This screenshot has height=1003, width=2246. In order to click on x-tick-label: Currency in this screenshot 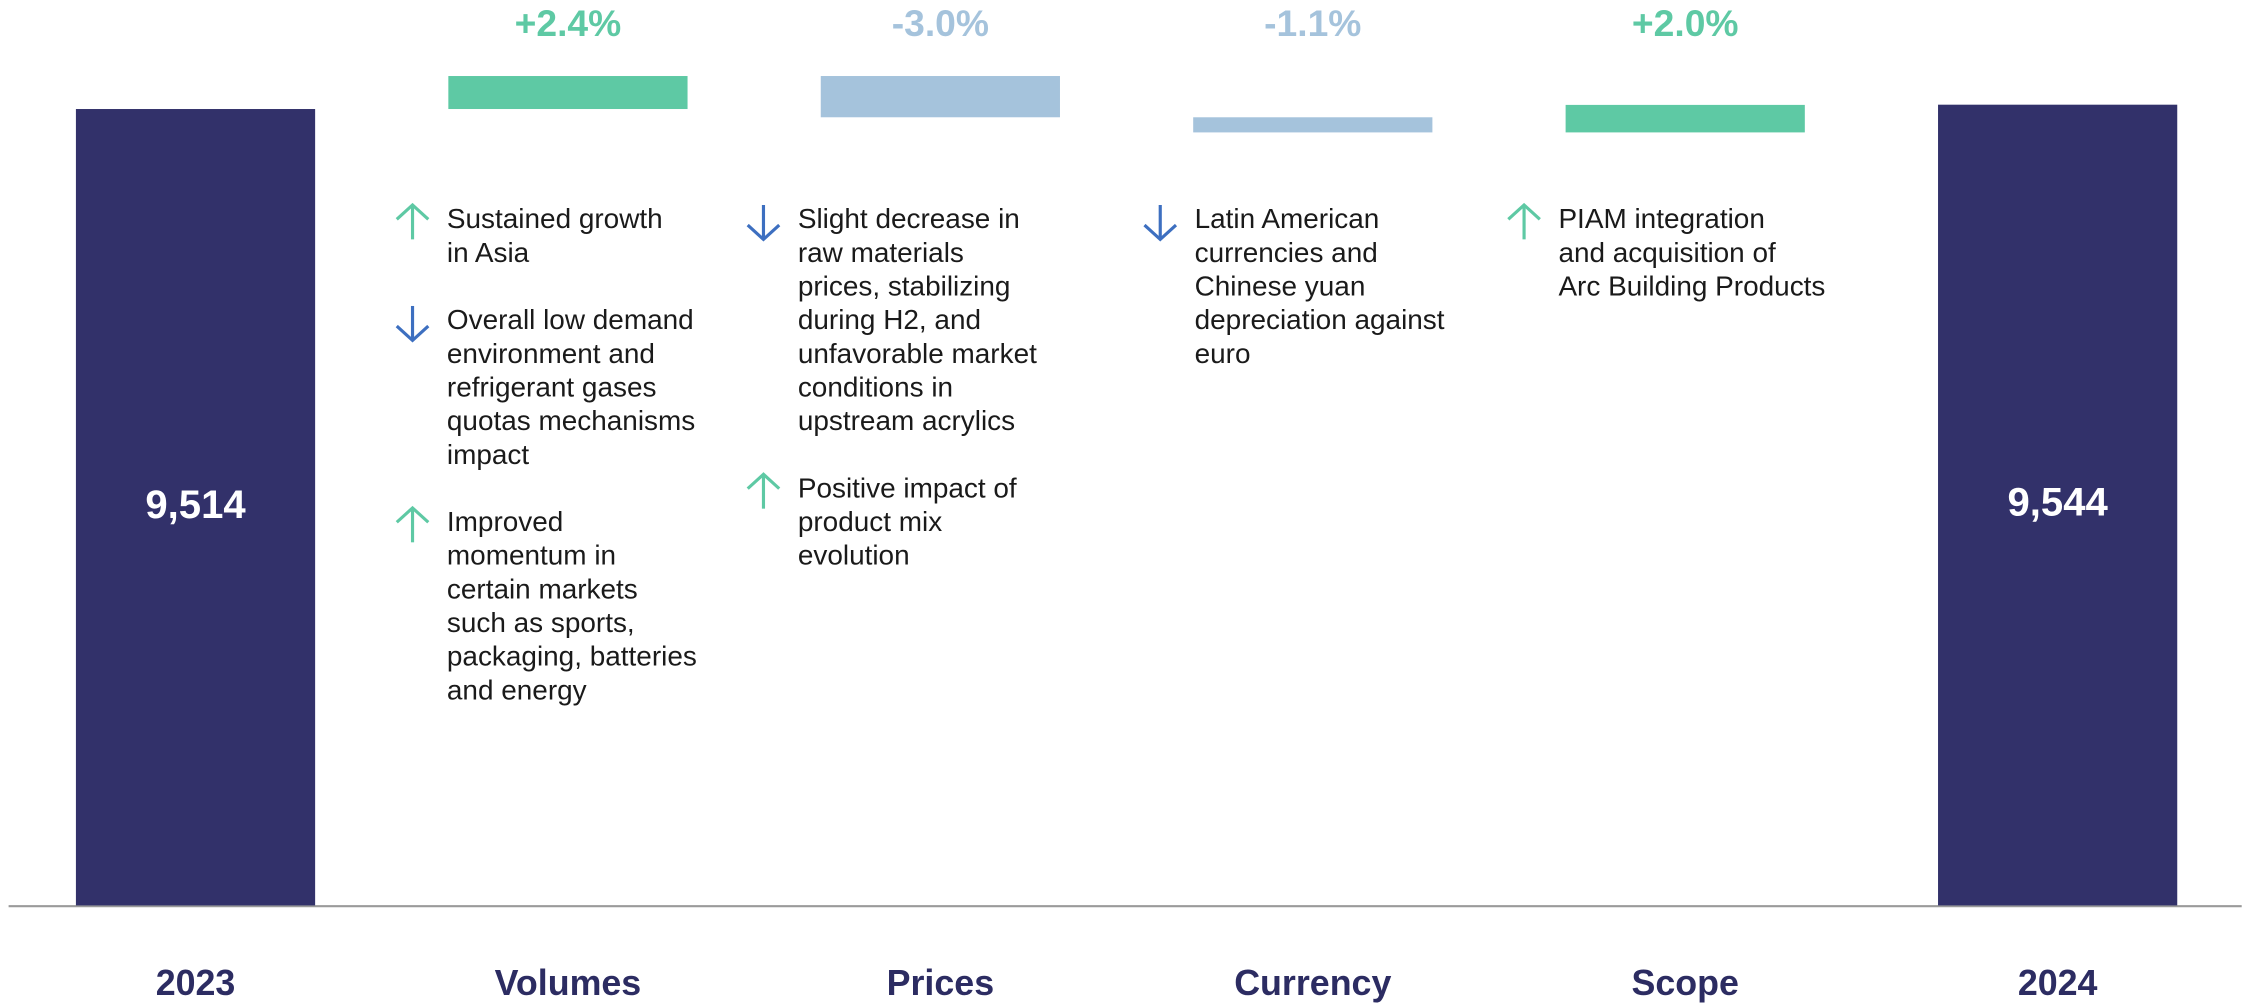, I will do `click(1312, 983)`.